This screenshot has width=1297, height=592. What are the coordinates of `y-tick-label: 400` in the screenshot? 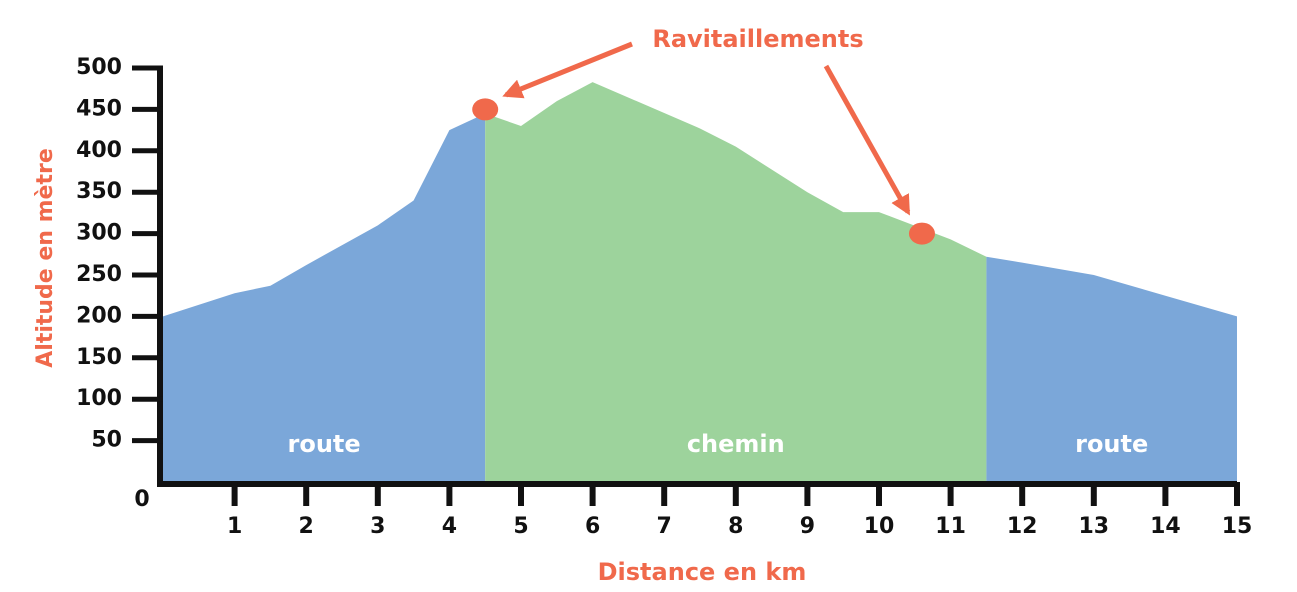 It's located at (99, 150).